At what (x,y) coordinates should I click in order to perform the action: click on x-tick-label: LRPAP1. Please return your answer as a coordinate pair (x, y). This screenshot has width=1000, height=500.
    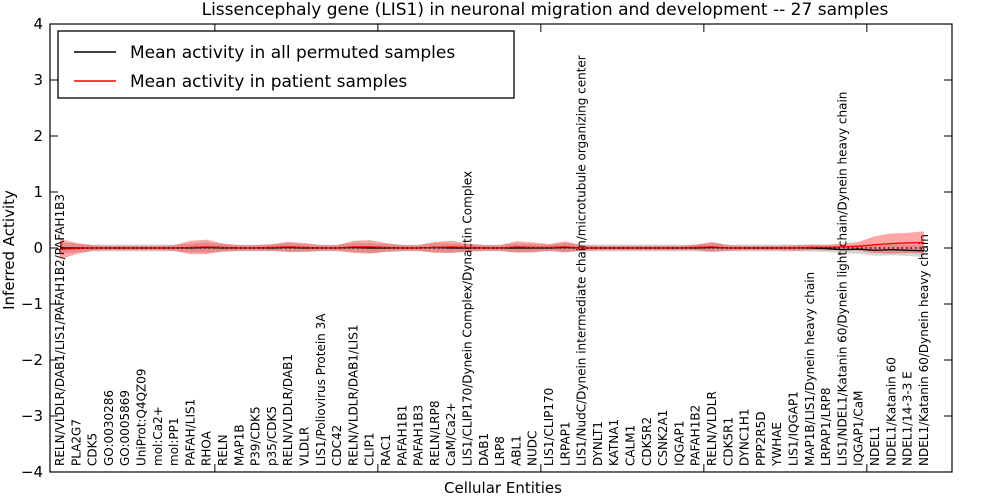
    Looking at the image, I should click on (565, 443).